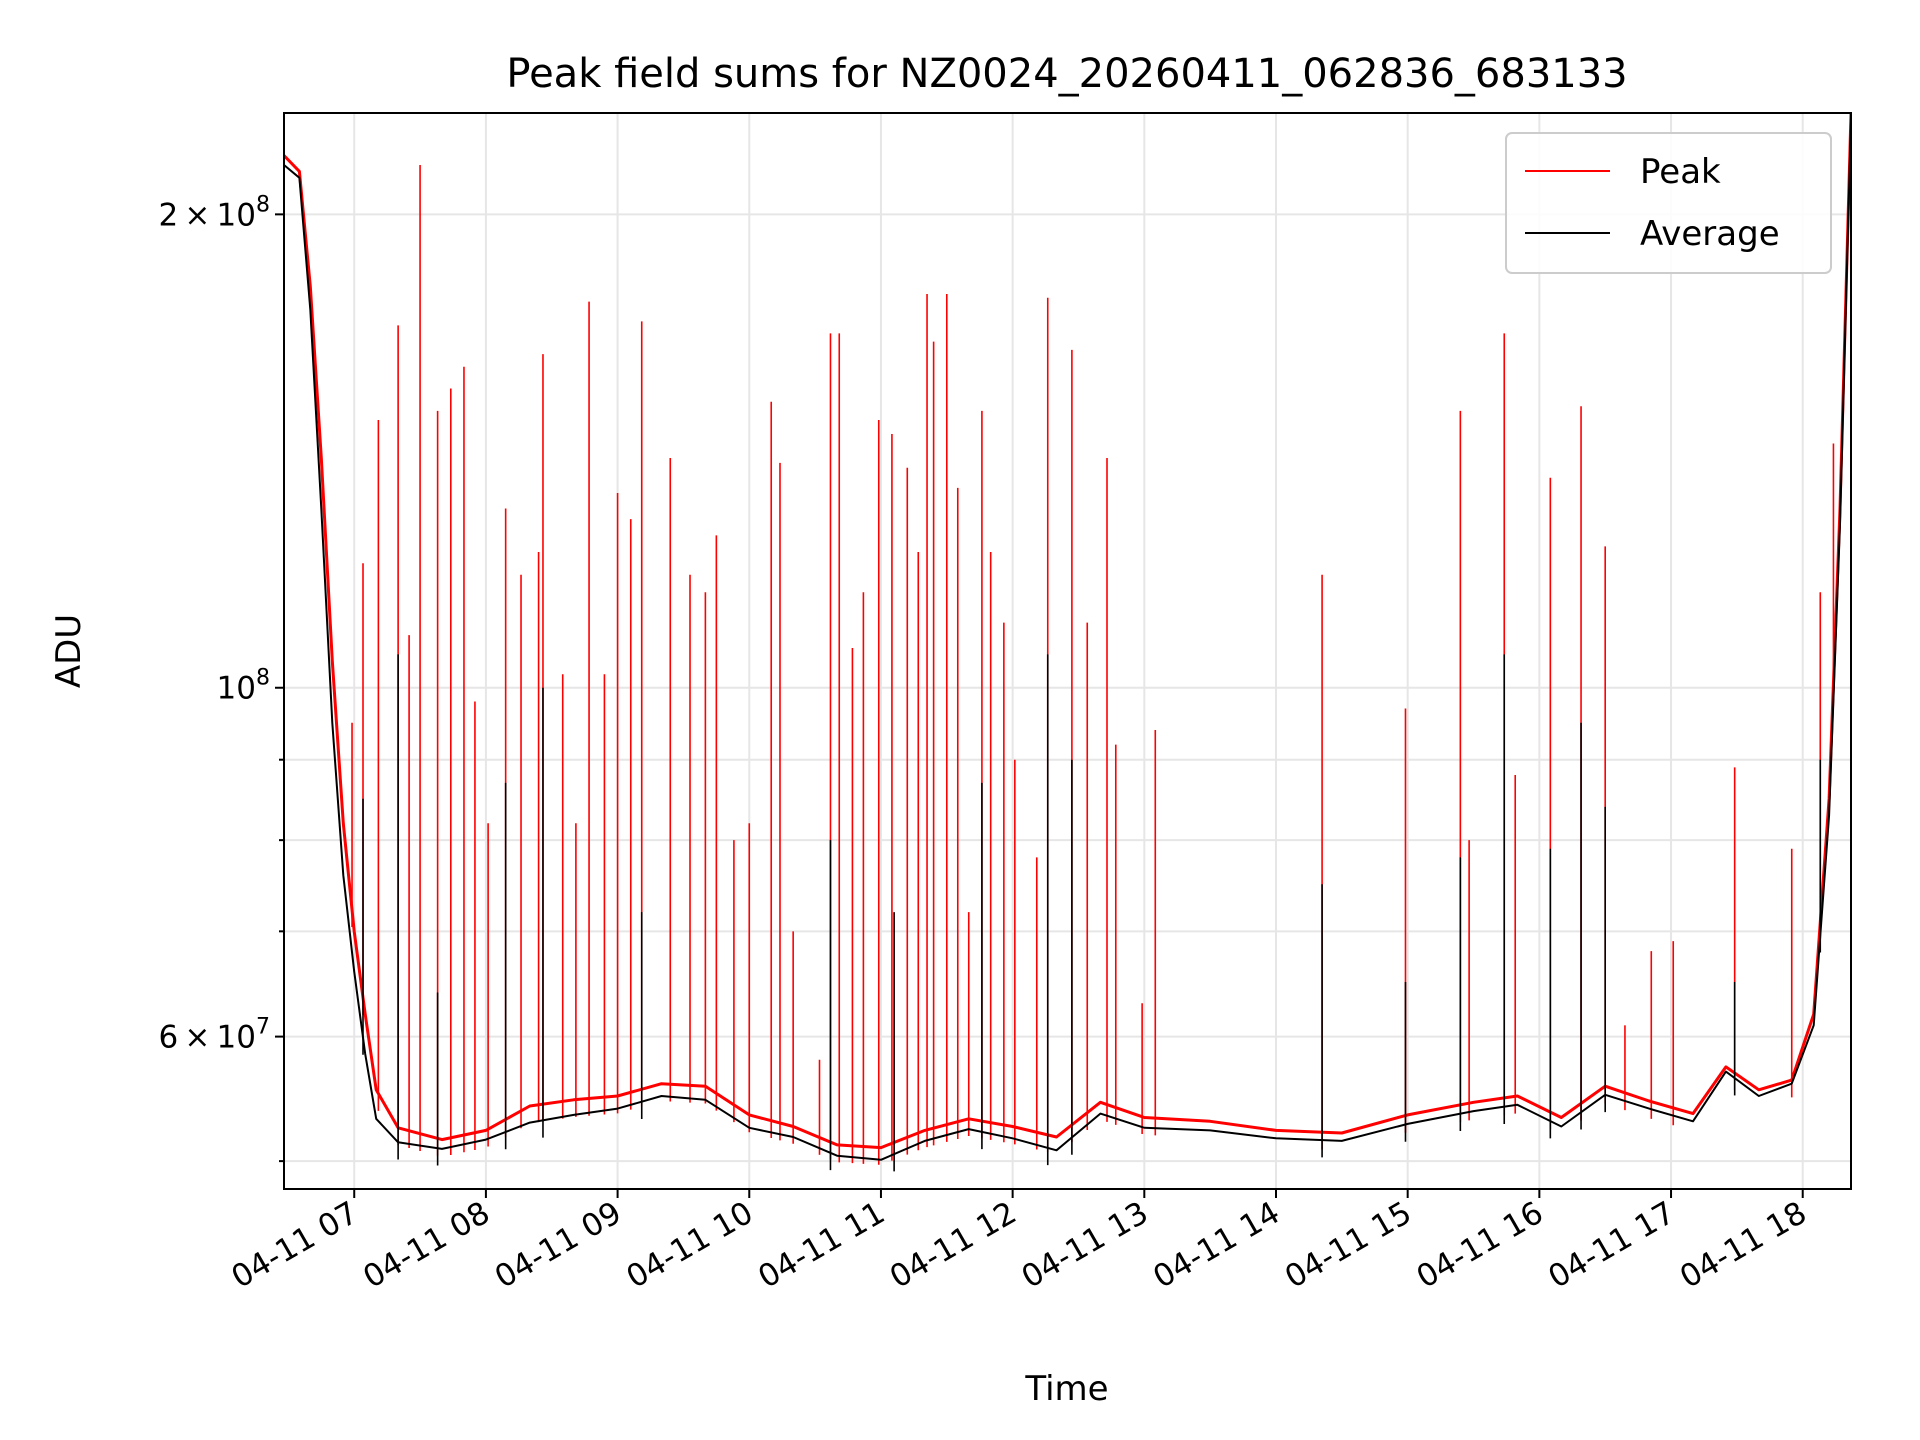 Image resolution: width=1920 pixels, height=1440 pixels. I want to click on legend-average-label: Average, so click(1710, 234).